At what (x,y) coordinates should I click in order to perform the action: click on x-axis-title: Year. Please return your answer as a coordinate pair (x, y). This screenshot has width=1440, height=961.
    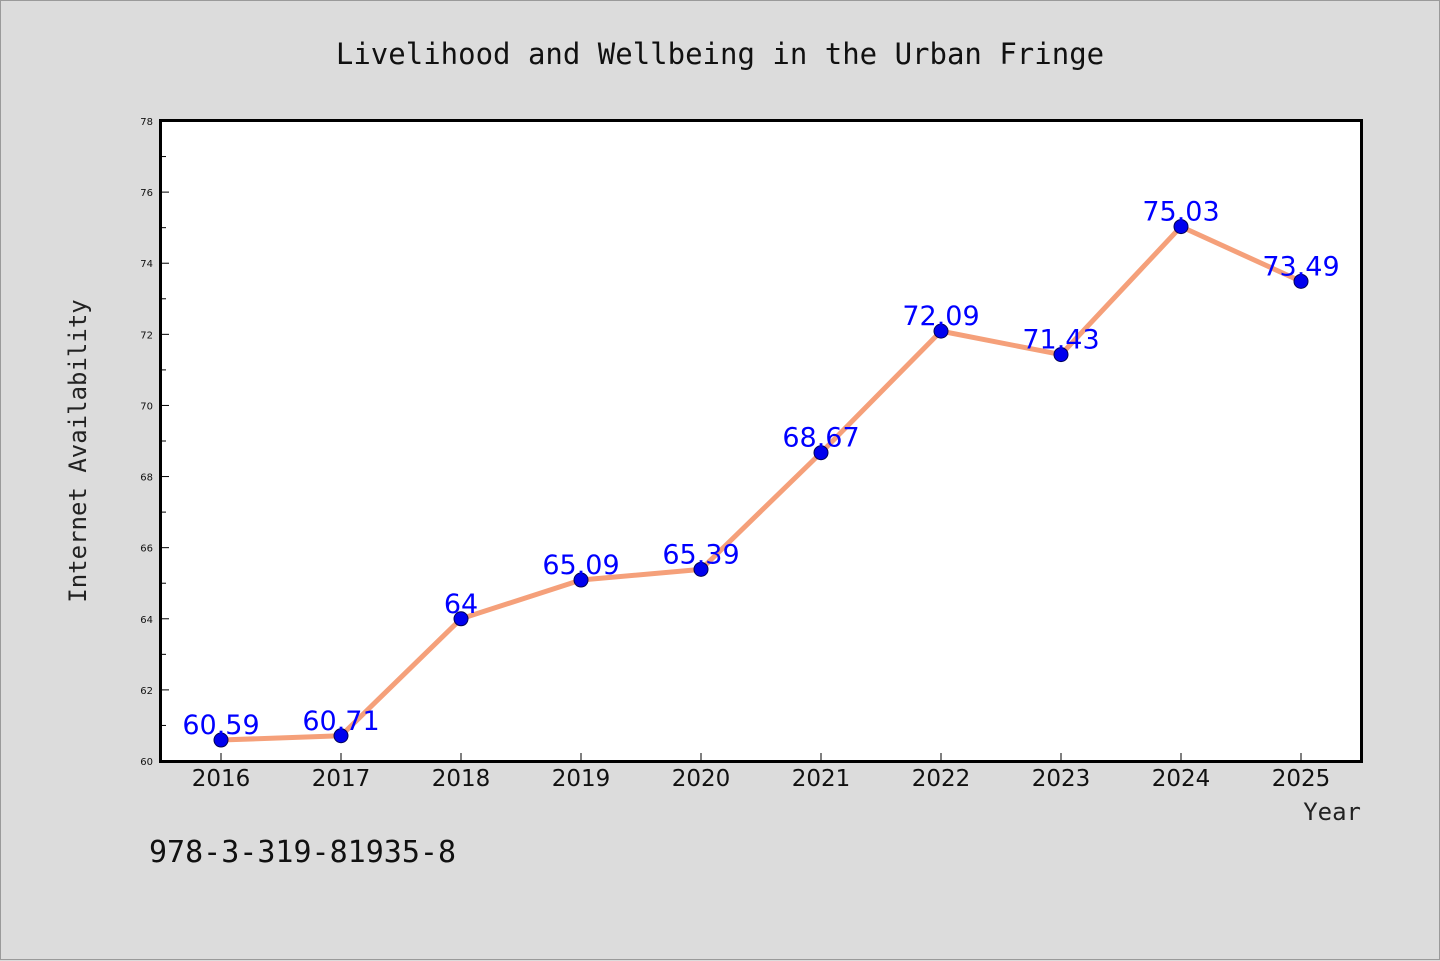
    Looking at the image, I should click on (1332, 812).